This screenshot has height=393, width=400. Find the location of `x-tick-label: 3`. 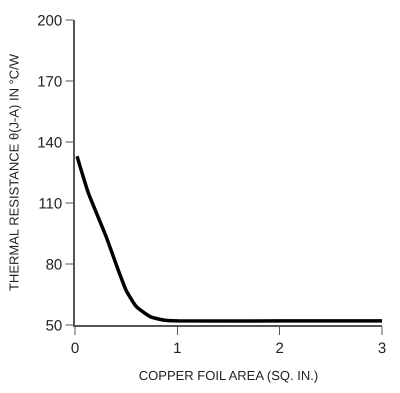

x-tick-label: 3 is located at coordinates (382, 348).